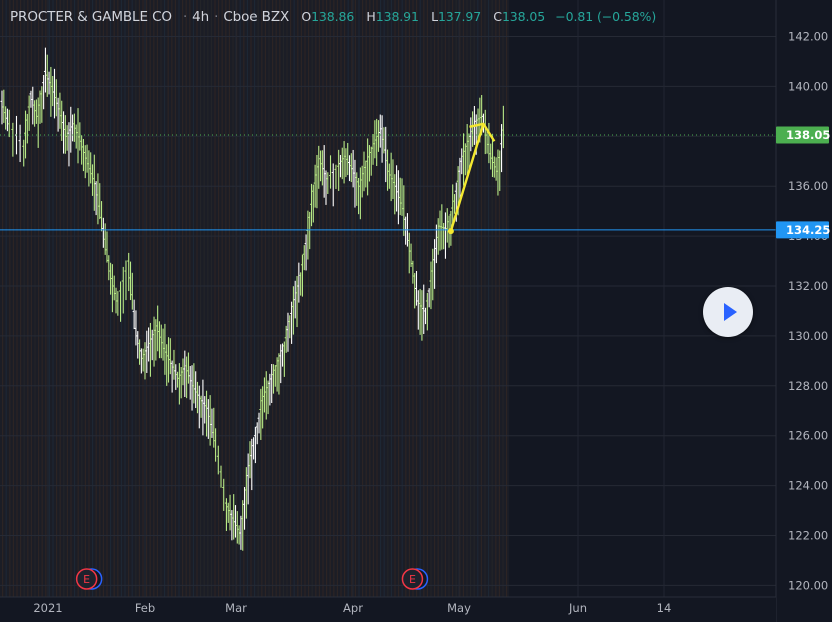 The width and height of the screenshot is (832, 622). I want to click on close-value: 138.05, so click(523, 16).